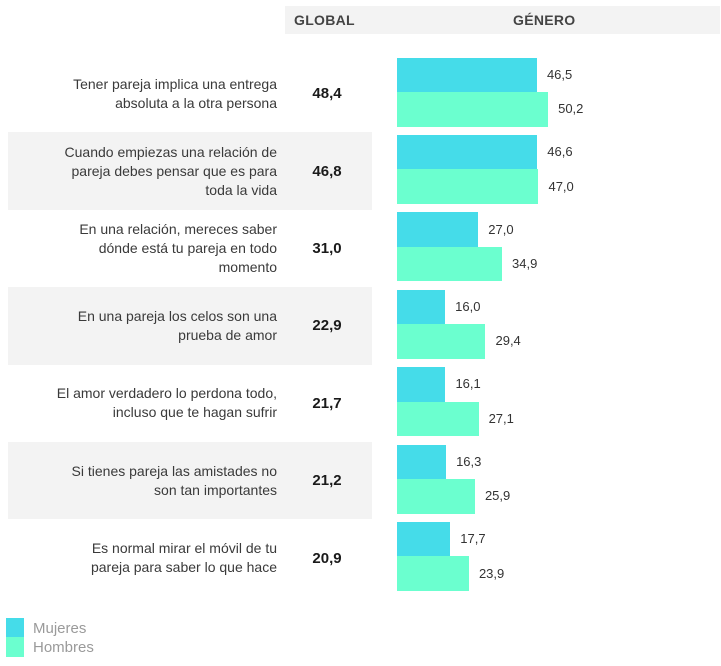 Image resolution: width=721 pixels, height=666 pixels. What do you see at coordinates (183, 567) in the screenshot?
I see `category-label-line: pareja para saber lo que hace` at bounding box center [183, 567].